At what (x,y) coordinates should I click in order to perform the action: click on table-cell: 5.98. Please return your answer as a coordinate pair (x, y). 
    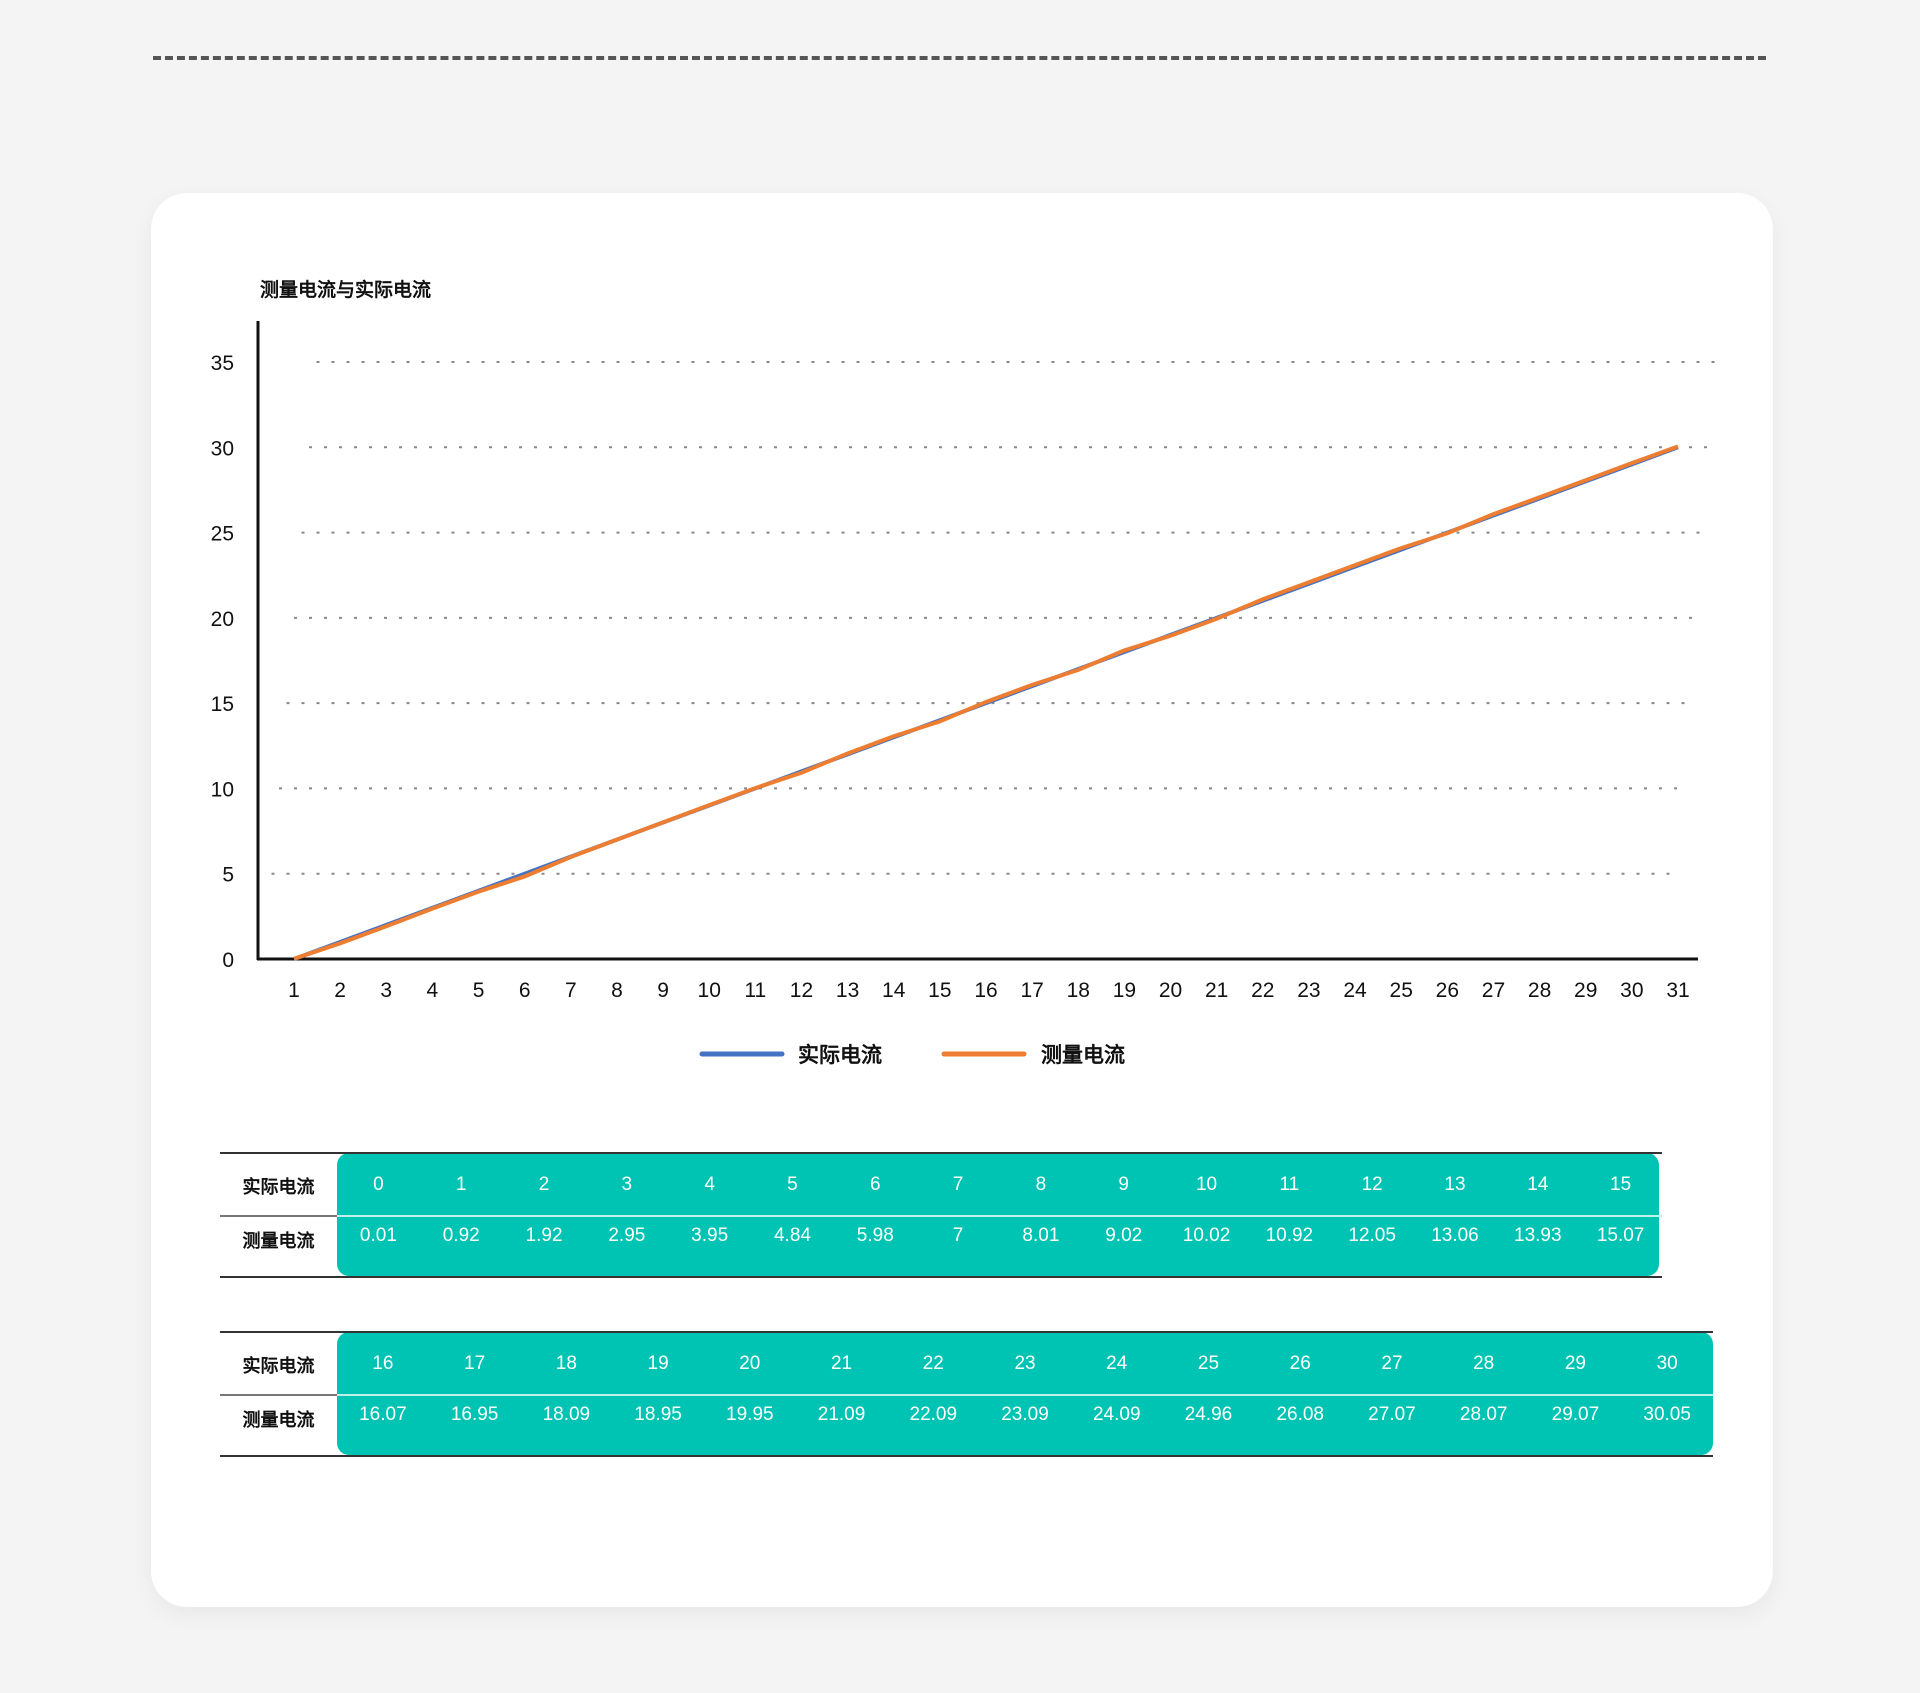
    Looking at the image, I should click on (875, 1235).